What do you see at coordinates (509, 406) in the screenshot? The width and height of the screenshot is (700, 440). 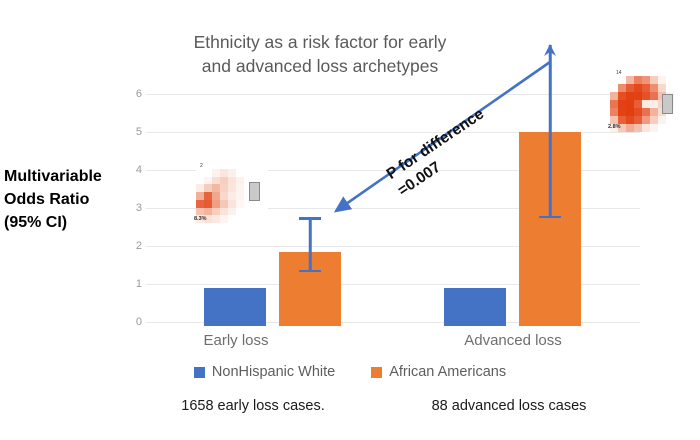 I see `caption-advanced-loss-cases: 88 advanced loss cases` at bounding box center [509, 406].